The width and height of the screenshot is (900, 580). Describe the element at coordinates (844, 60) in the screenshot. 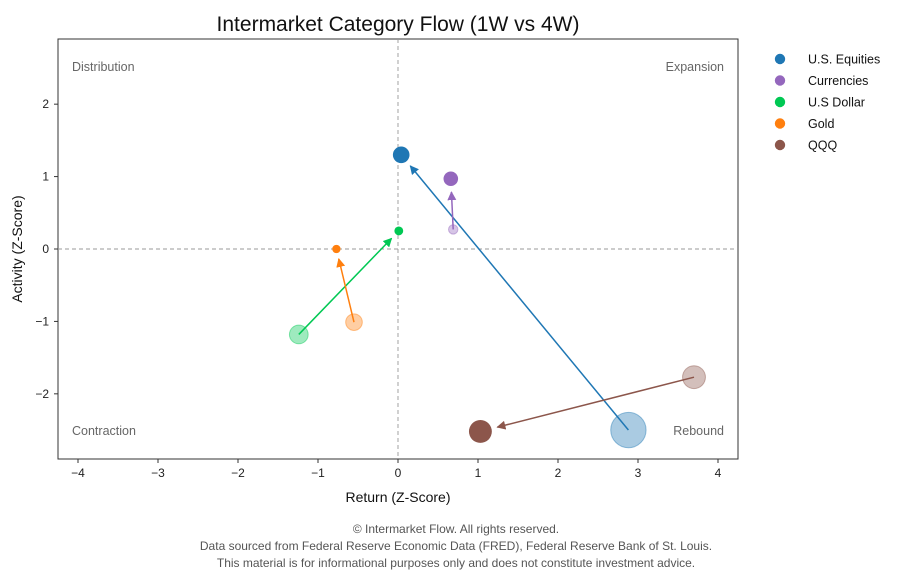

I see `legend-label: U.S. Equities` at that location.